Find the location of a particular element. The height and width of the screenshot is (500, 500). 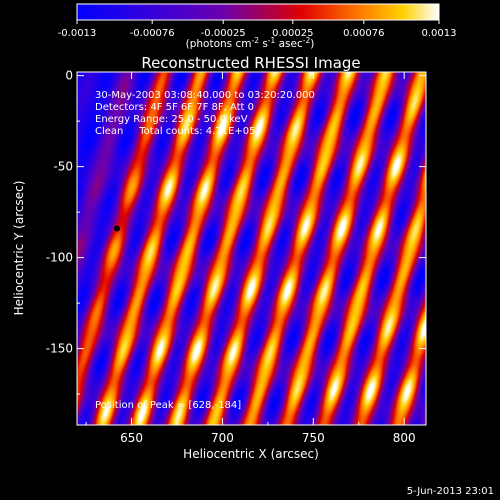

colorbar-tick-label: 0.0013 is located at coordinates (439, 33).